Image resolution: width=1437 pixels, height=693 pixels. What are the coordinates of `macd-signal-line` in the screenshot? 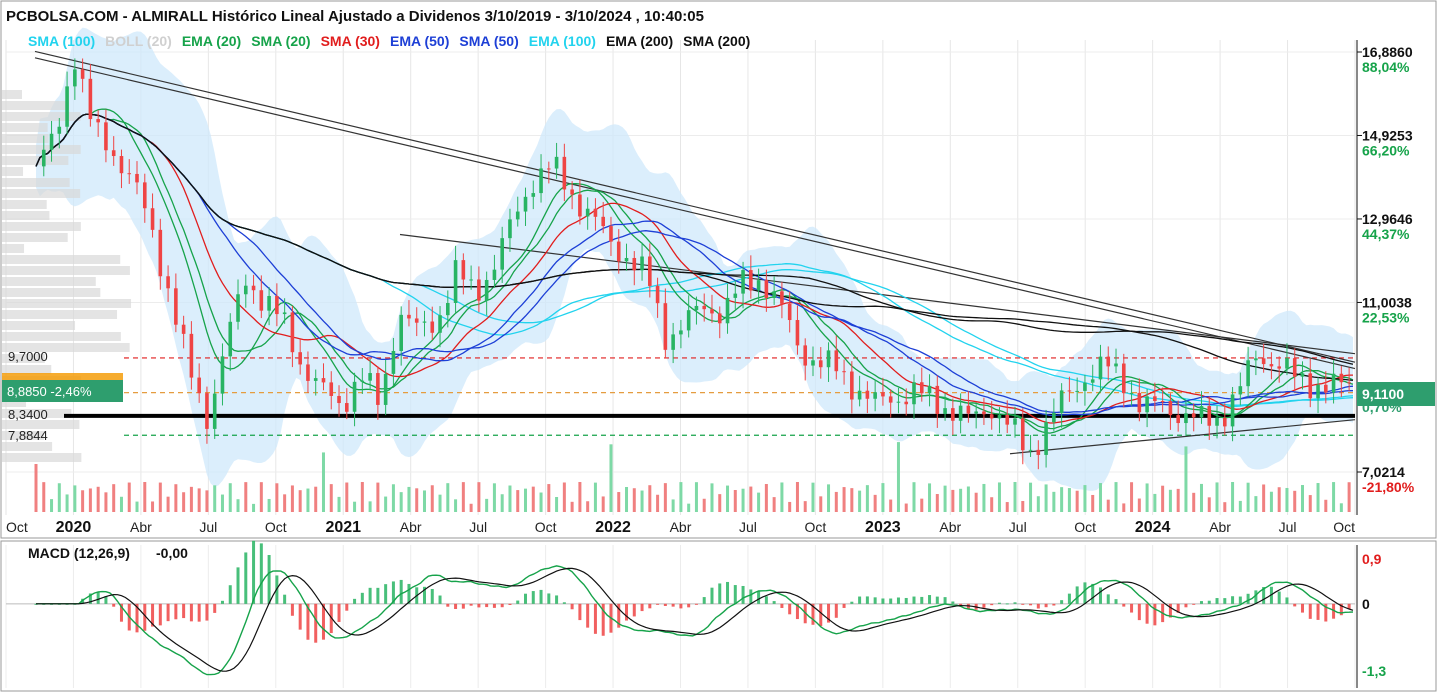 It's located at (695, 619).